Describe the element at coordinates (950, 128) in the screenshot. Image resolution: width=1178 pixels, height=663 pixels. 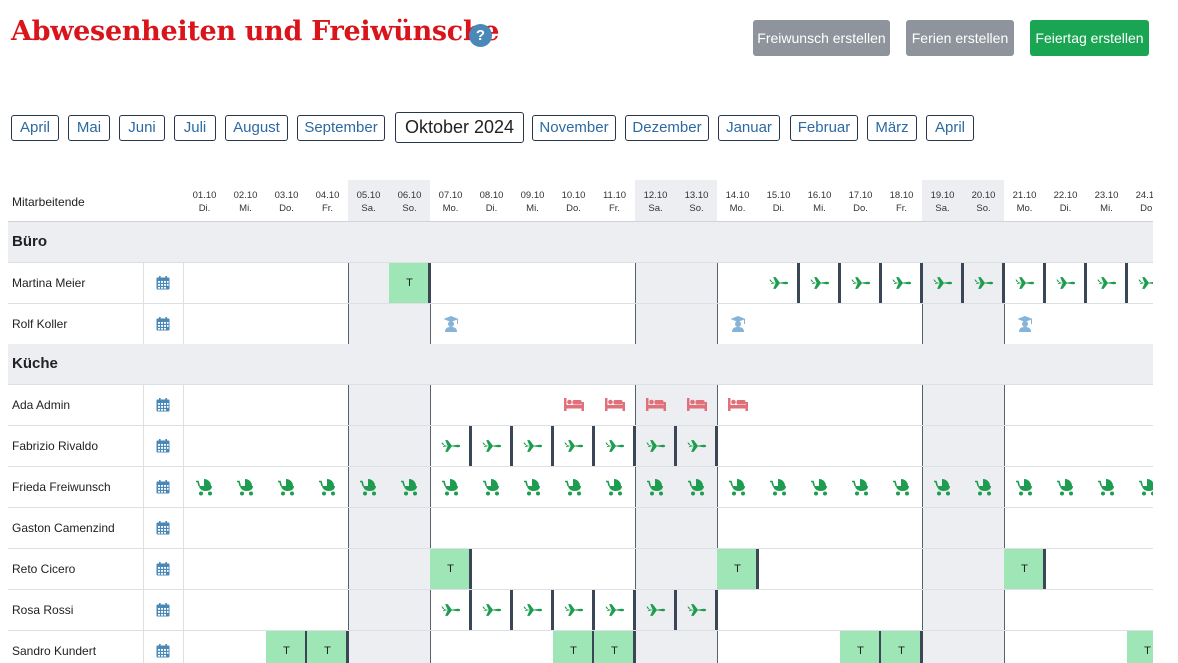
I see `month-april-next: April` at that location.